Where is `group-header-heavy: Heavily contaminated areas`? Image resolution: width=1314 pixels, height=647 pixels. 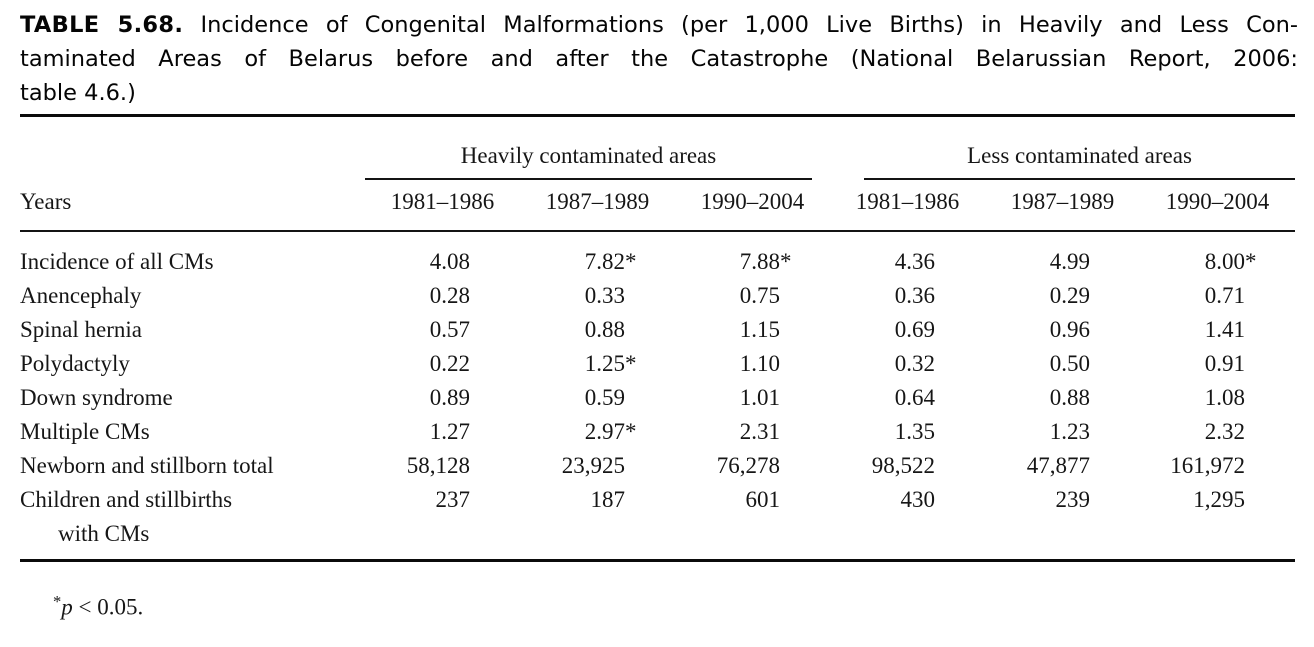
group-header-heavy: Heavily contaminated areas is located at coordinates (589, 161).